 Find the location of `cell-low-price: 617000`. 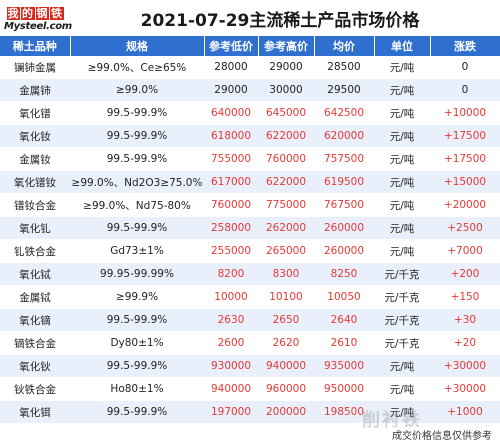

cell-low-price: 617000 is located at coordinates (231, 182).